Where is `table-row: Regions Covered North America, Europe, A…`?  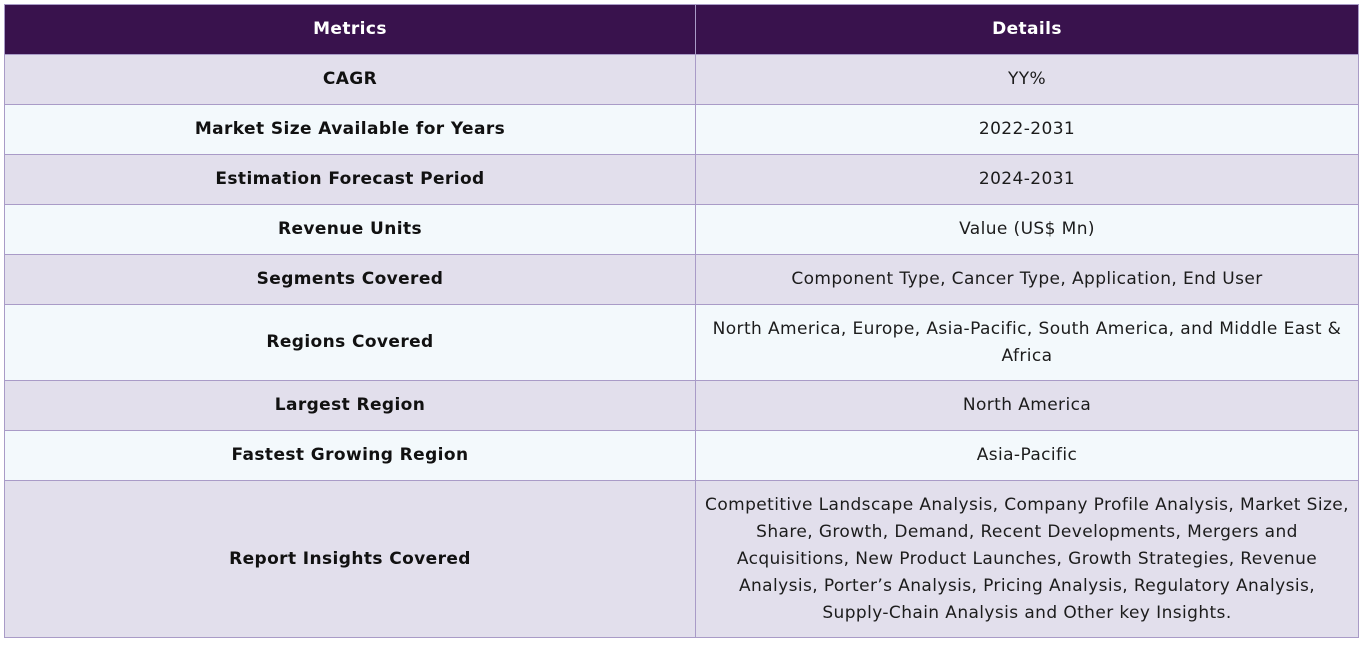
table-row: Regions Covered North America, Europe, A… is located at coordinates (681, 342).